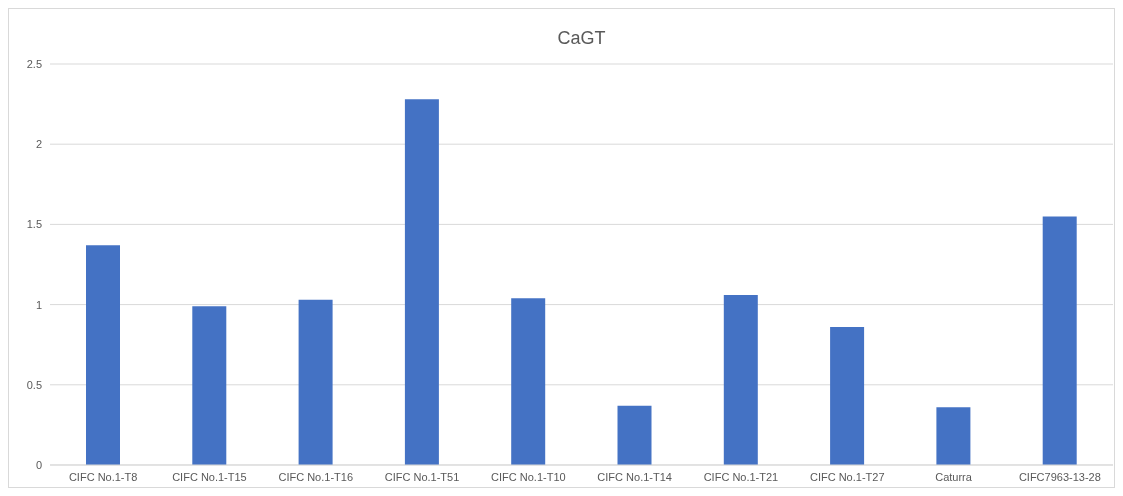 The width and height of the screenshot is (1123, 496). I want to click on y-tick-label: 2.5, so click(34, 63).